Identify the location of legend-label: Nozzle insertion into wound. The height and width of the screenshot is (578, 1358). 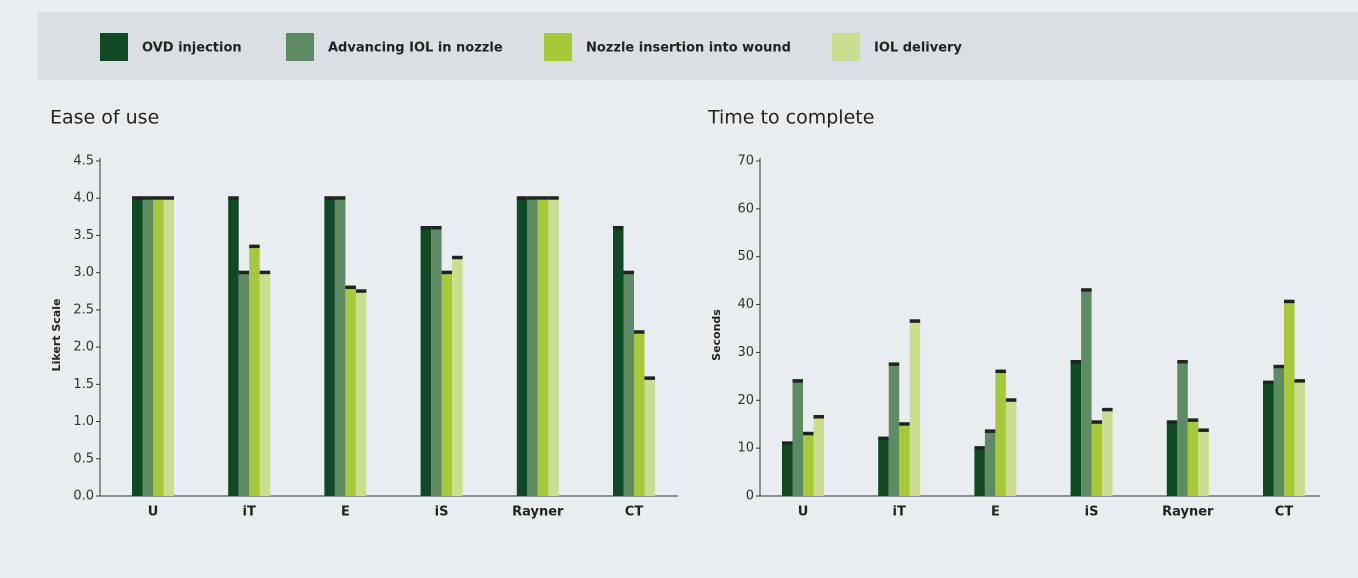
(688, 48).